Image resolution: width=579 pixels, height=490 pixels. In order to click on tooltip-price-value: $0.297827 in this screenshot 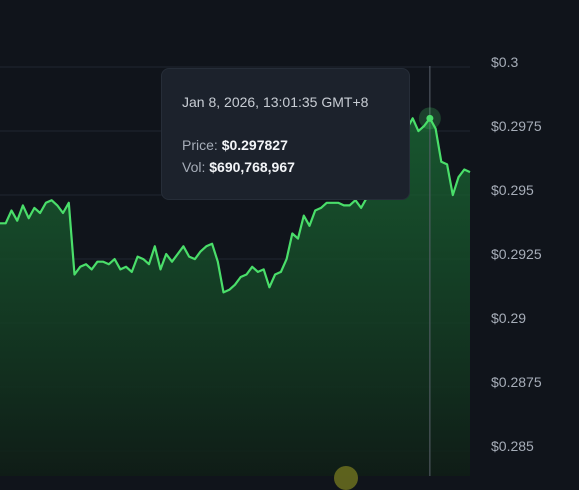, I will do `click(254, 145)`.